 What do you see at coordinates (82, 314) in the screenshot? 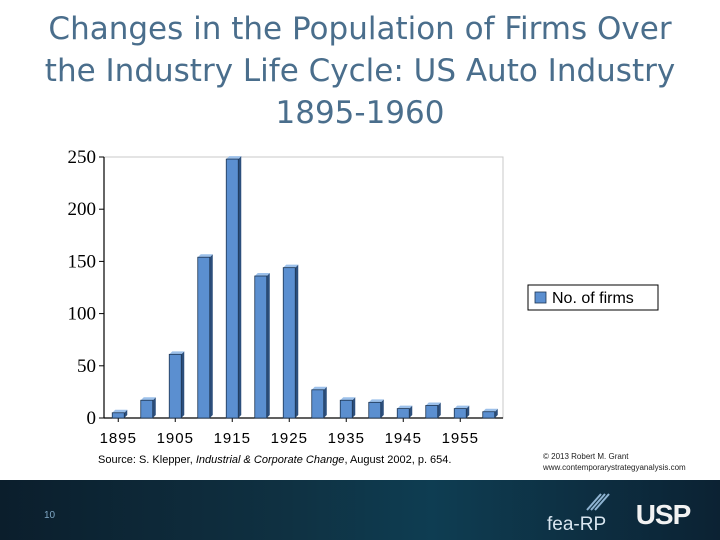
I see `y-tick-label: 100` at bounding box center [82, 314].